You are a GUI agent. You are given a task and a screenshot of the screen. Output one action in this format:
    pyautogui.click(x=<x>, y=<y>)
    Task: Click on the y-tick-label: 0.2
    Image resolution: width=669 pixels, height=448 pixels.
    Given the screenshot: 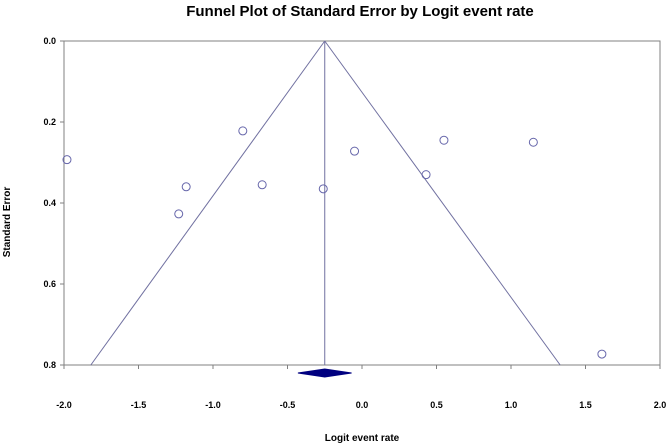 What is the action you would take?
    pyautogui.click(x=49, y=122)
    